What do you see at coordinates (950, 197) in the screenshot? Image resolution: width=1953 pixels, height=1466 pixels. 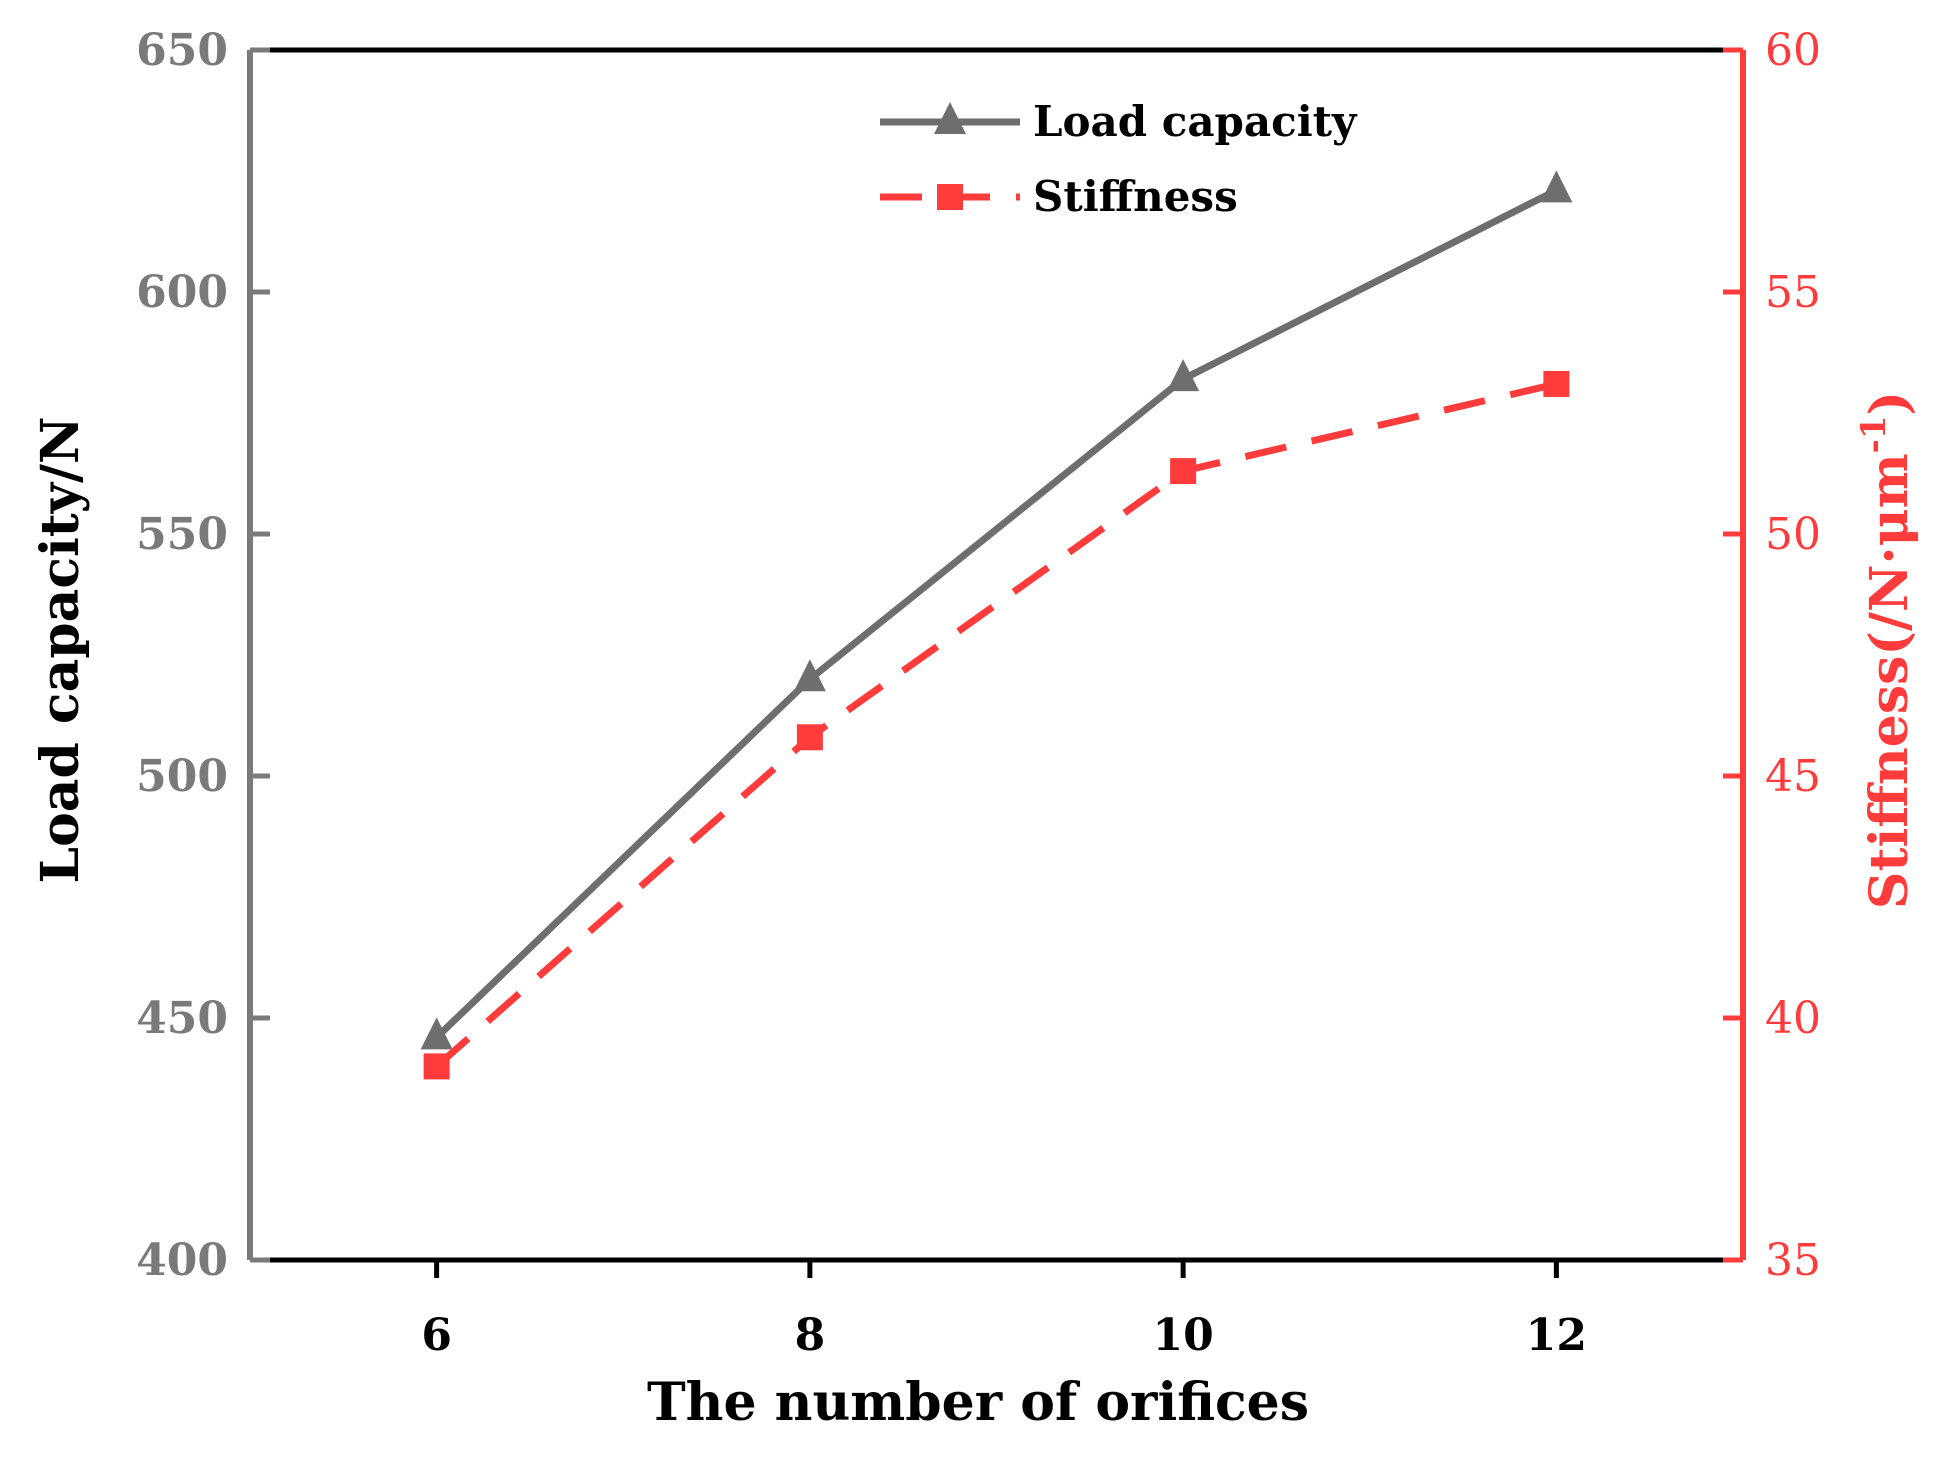 I see `legend-marker-stiffness` at bounding box center [950, 197].